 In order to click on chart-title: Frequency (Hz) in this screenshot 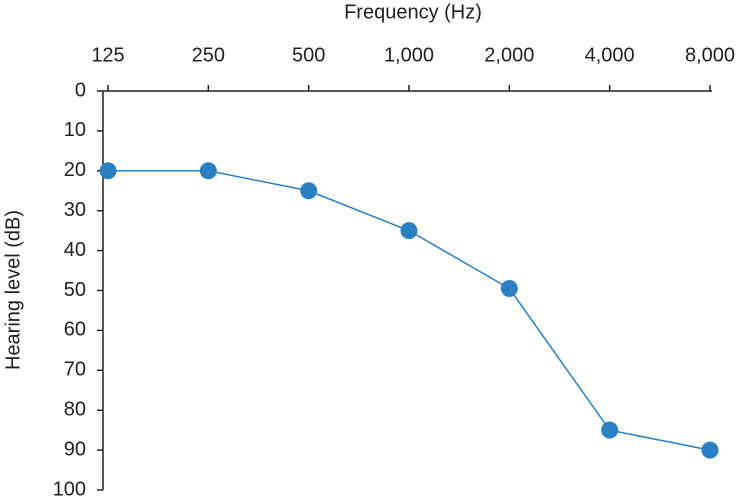, I will do `click(413, 12)`.